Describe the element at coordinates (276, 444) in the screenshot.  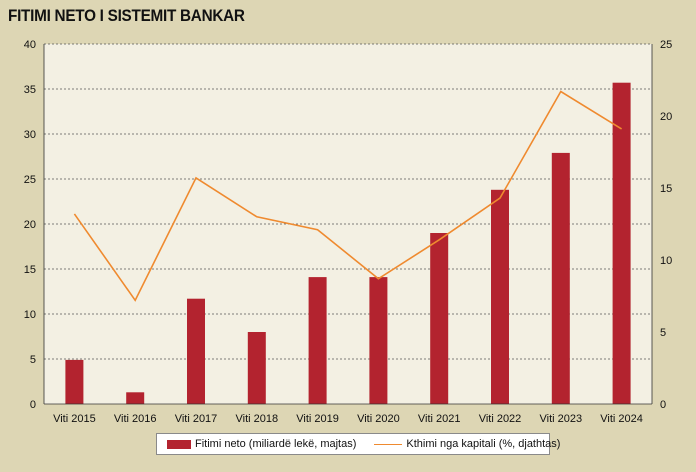
I see `legend-label-bars: Fitimi neto (miliardë lekë, majtas)` at that location.